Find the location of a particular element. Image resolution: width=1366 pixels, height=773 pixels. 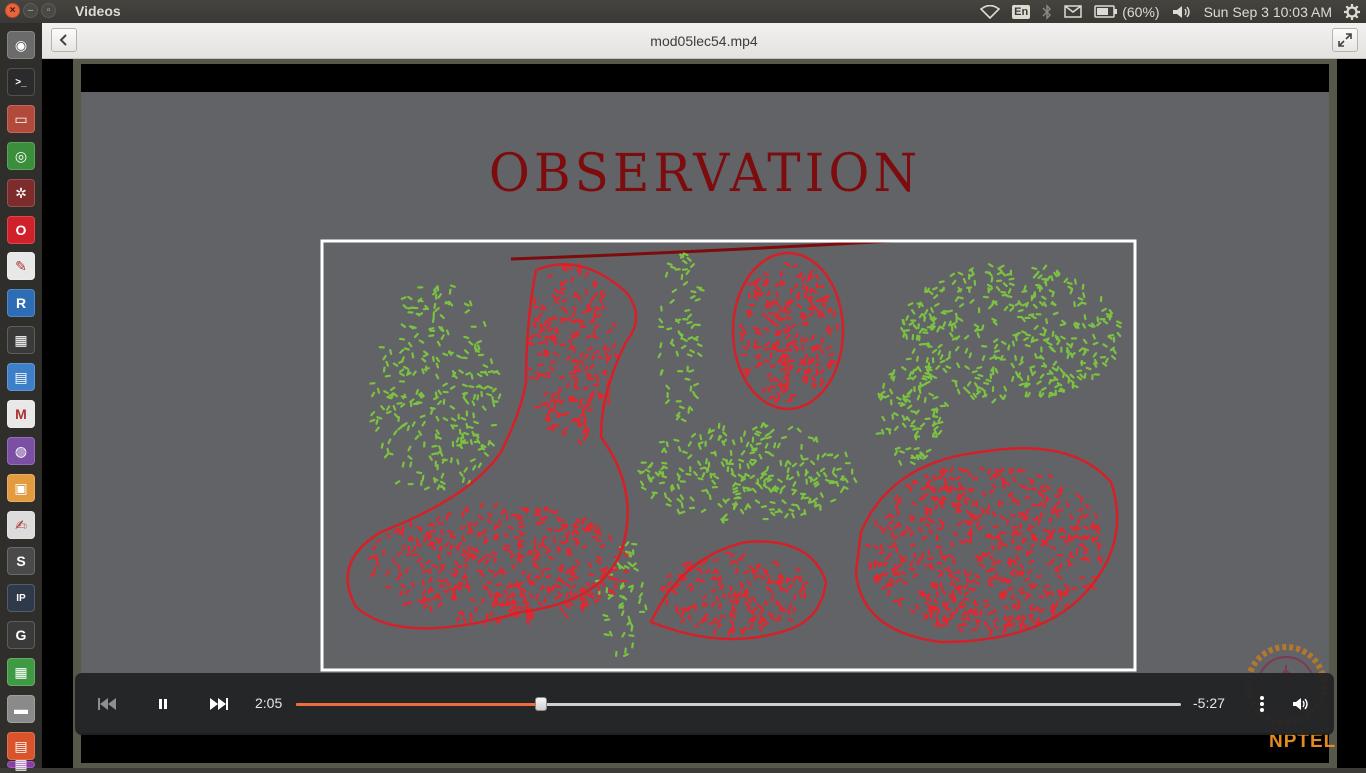

keyboard-layout-label: En is located at coordinates (1021, 12).